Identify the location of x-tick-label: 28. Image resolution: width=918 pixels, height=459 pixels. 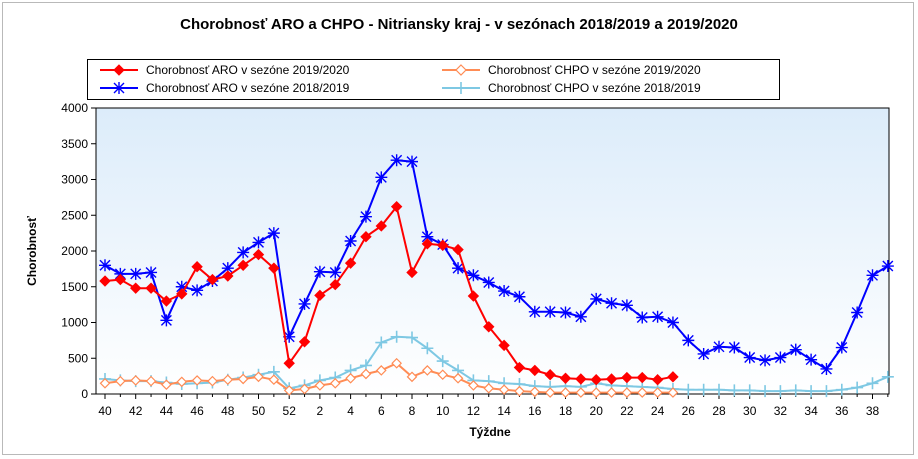
(719, 411).